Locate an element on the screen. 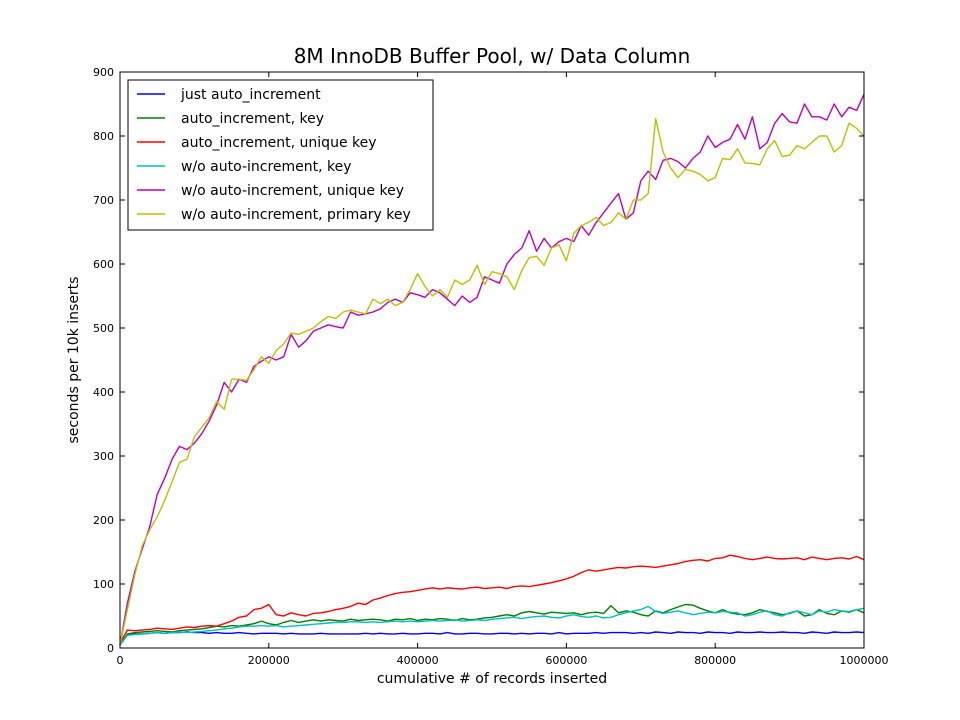  x-tick-label: 0 is located at coordinates (120, 660).